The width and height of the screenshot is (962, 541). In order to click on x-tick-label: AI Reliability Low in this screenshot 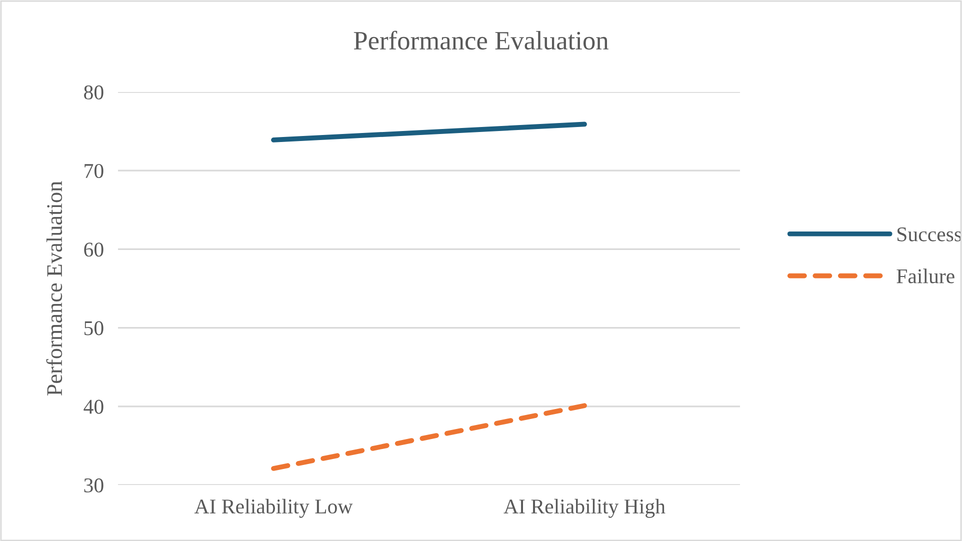, I will do `click(273, 508)`.